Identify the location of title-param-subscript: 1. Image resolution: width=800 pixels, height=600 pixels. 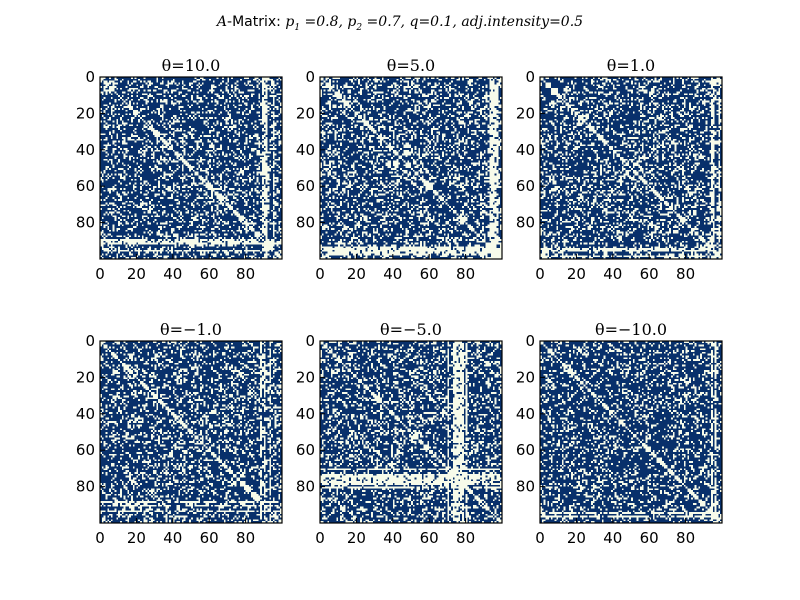
(297, 28).